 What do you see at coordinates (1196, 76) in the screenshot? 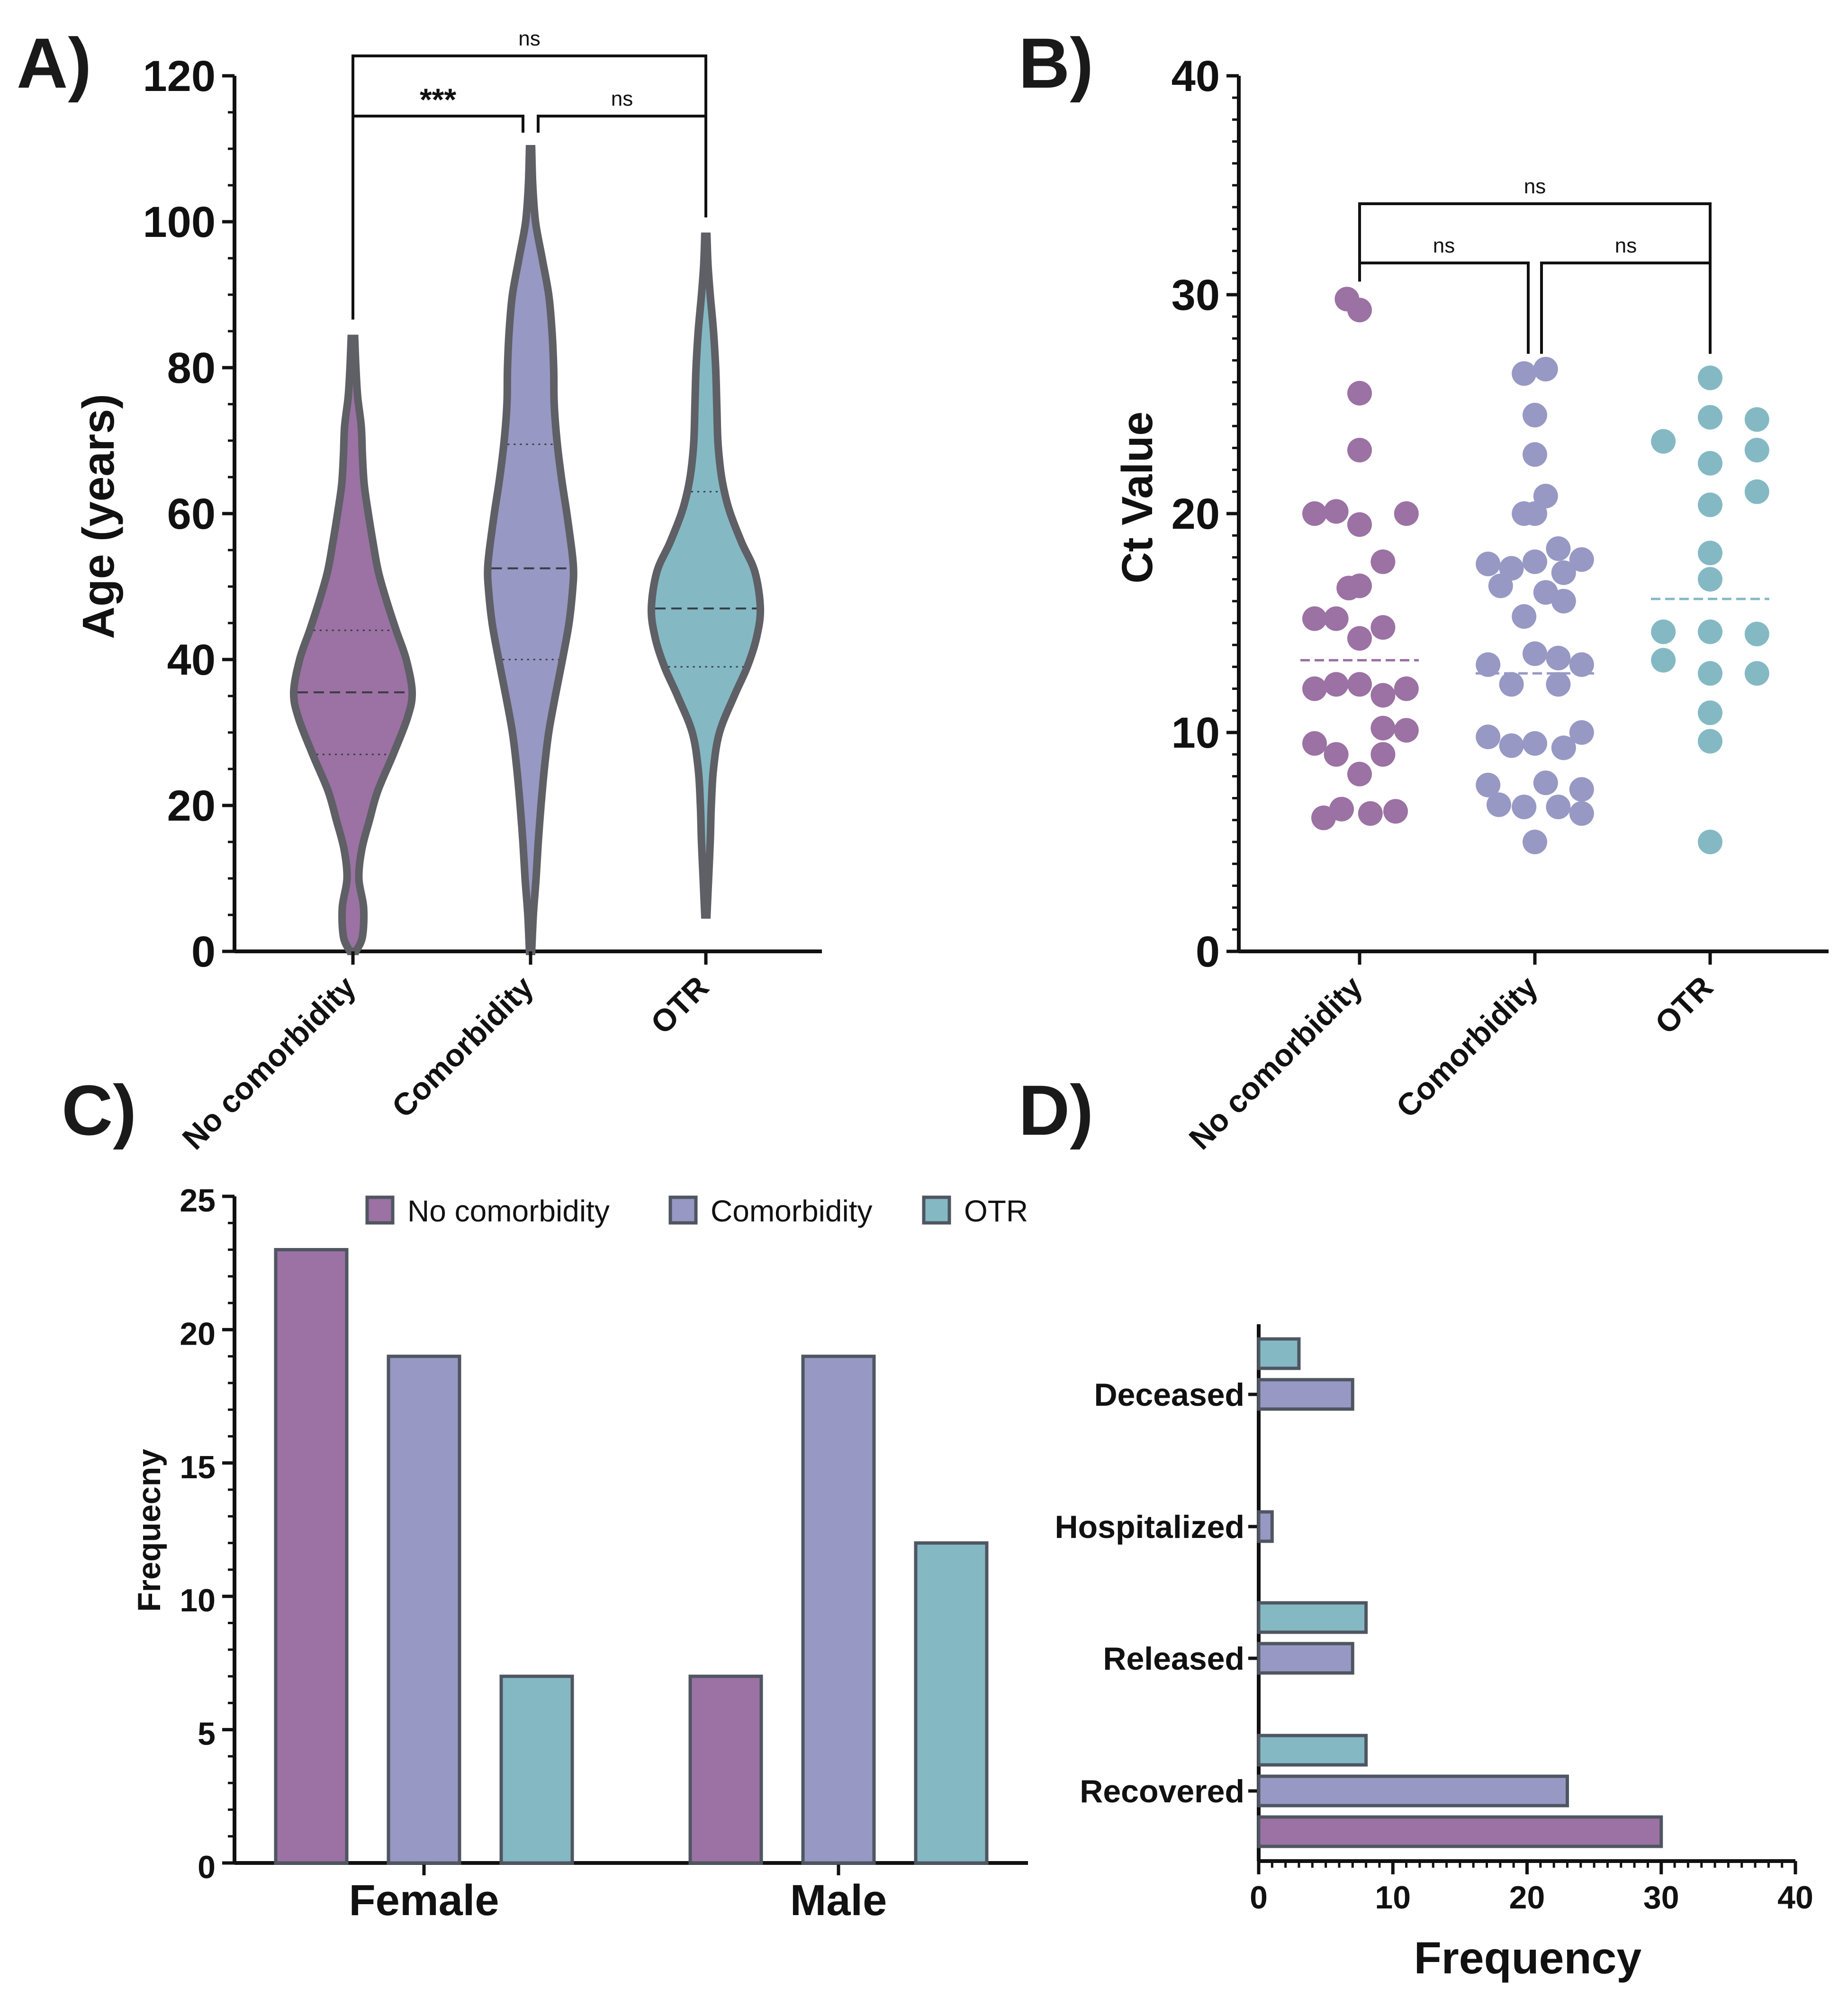
I see `scatter-y-tick-label: 40` at bounding box center [1196, 76].